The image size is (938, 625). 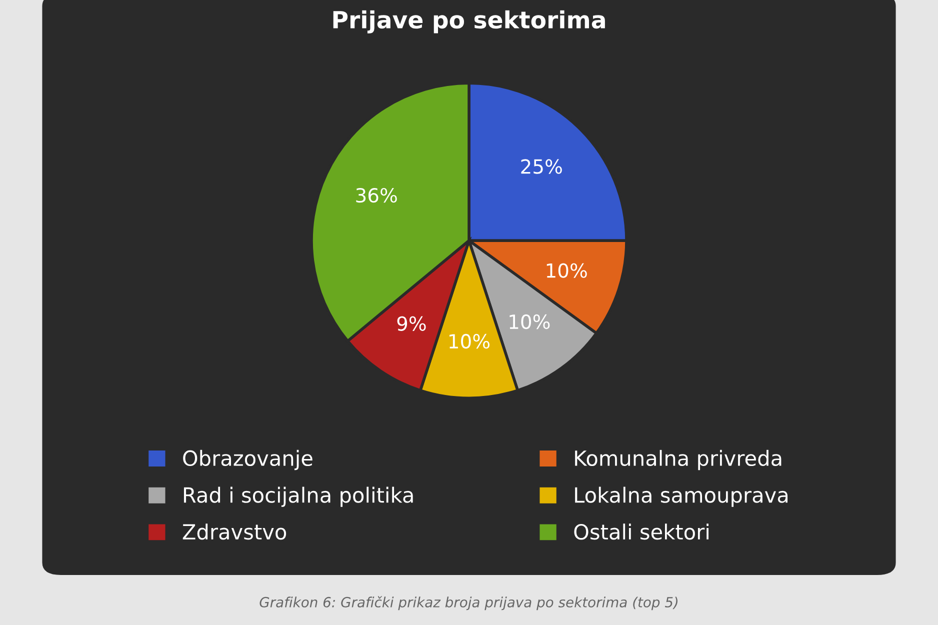 What do you see at coordinates (411, 323) in the screenshot?
I see `data-label: 9%` at bounding box center [411, 323].